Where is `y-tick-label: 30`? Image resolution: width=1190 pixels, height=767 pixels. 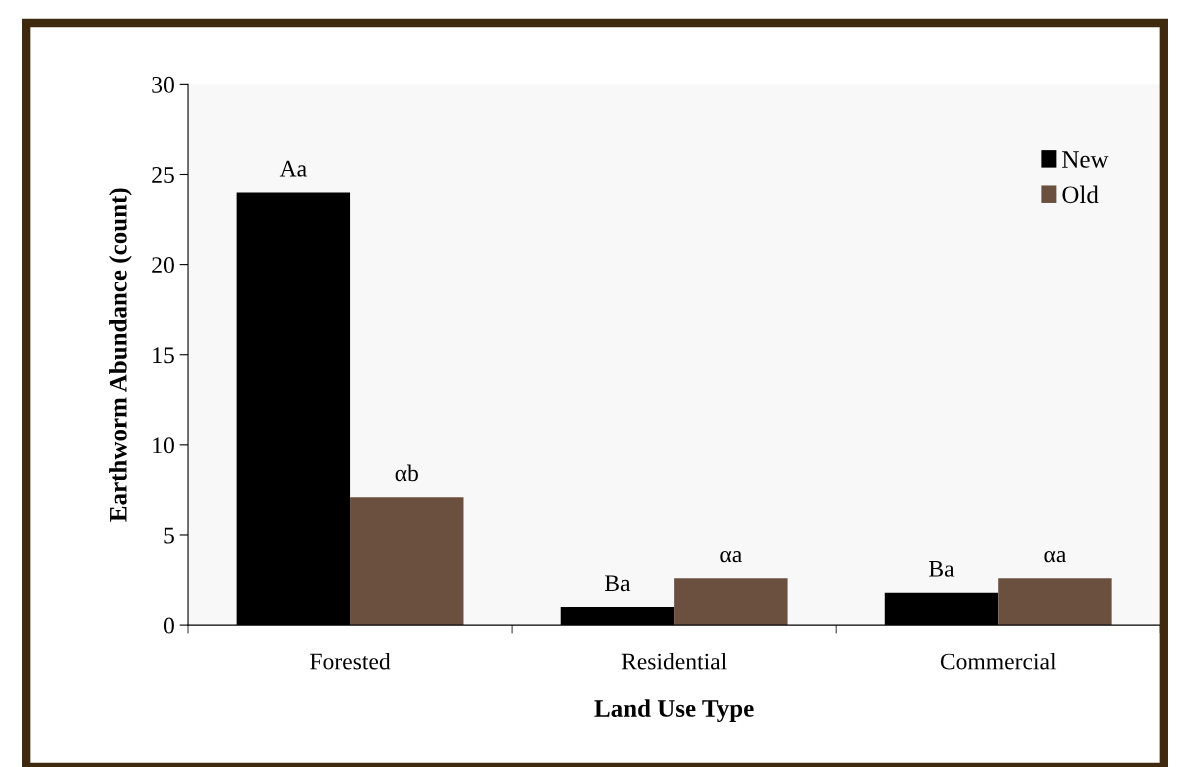 y-tick-label: 30 is located at coordinates (163, 84).